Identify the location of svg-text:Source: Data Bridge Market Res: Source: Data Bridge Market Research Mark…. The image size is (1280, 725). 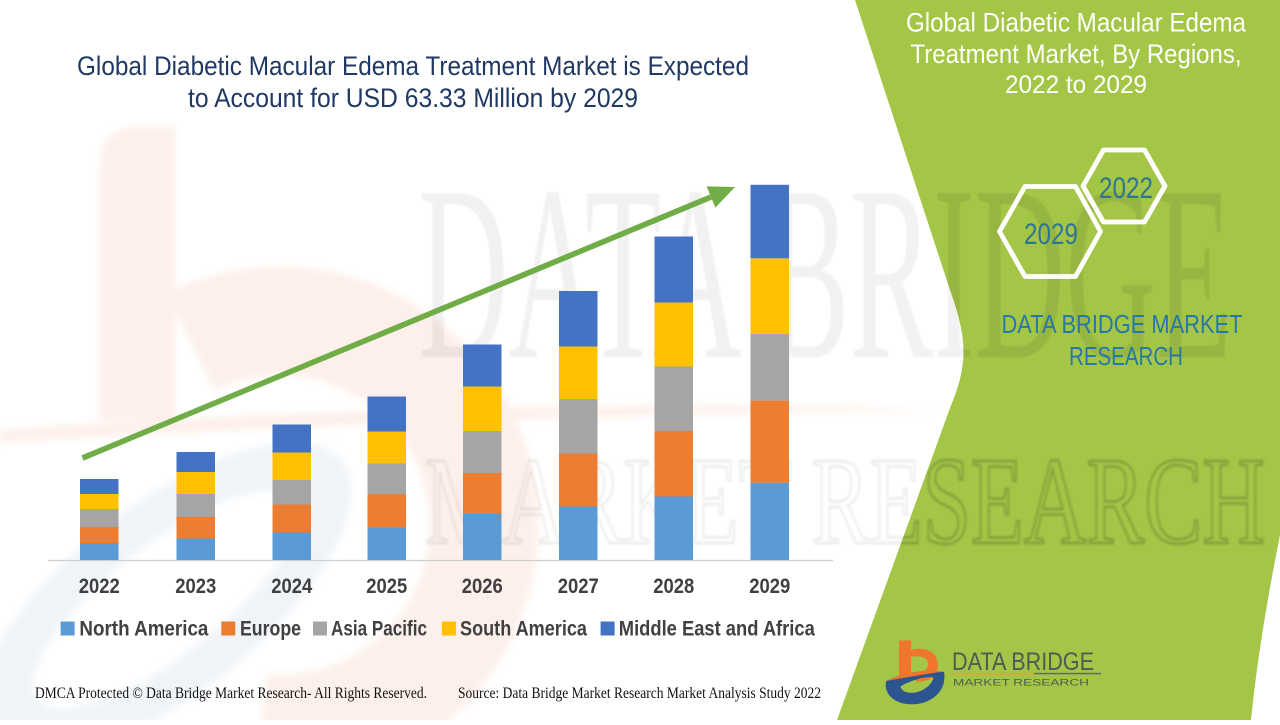
(639, 693).